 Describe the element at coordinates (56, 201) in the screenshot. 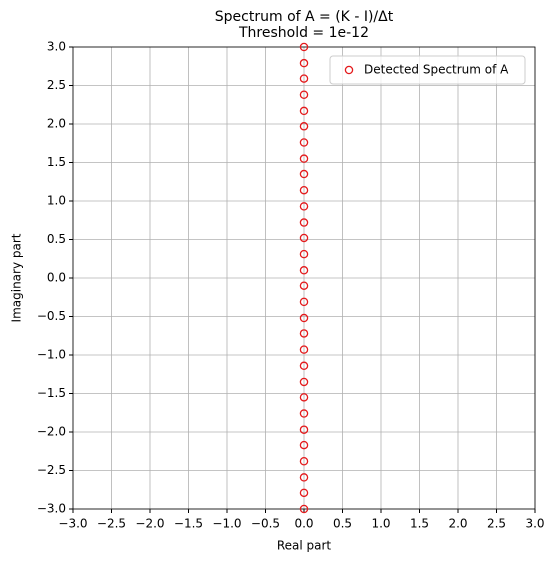

I see `y-tick-label: 1.0` at that location.